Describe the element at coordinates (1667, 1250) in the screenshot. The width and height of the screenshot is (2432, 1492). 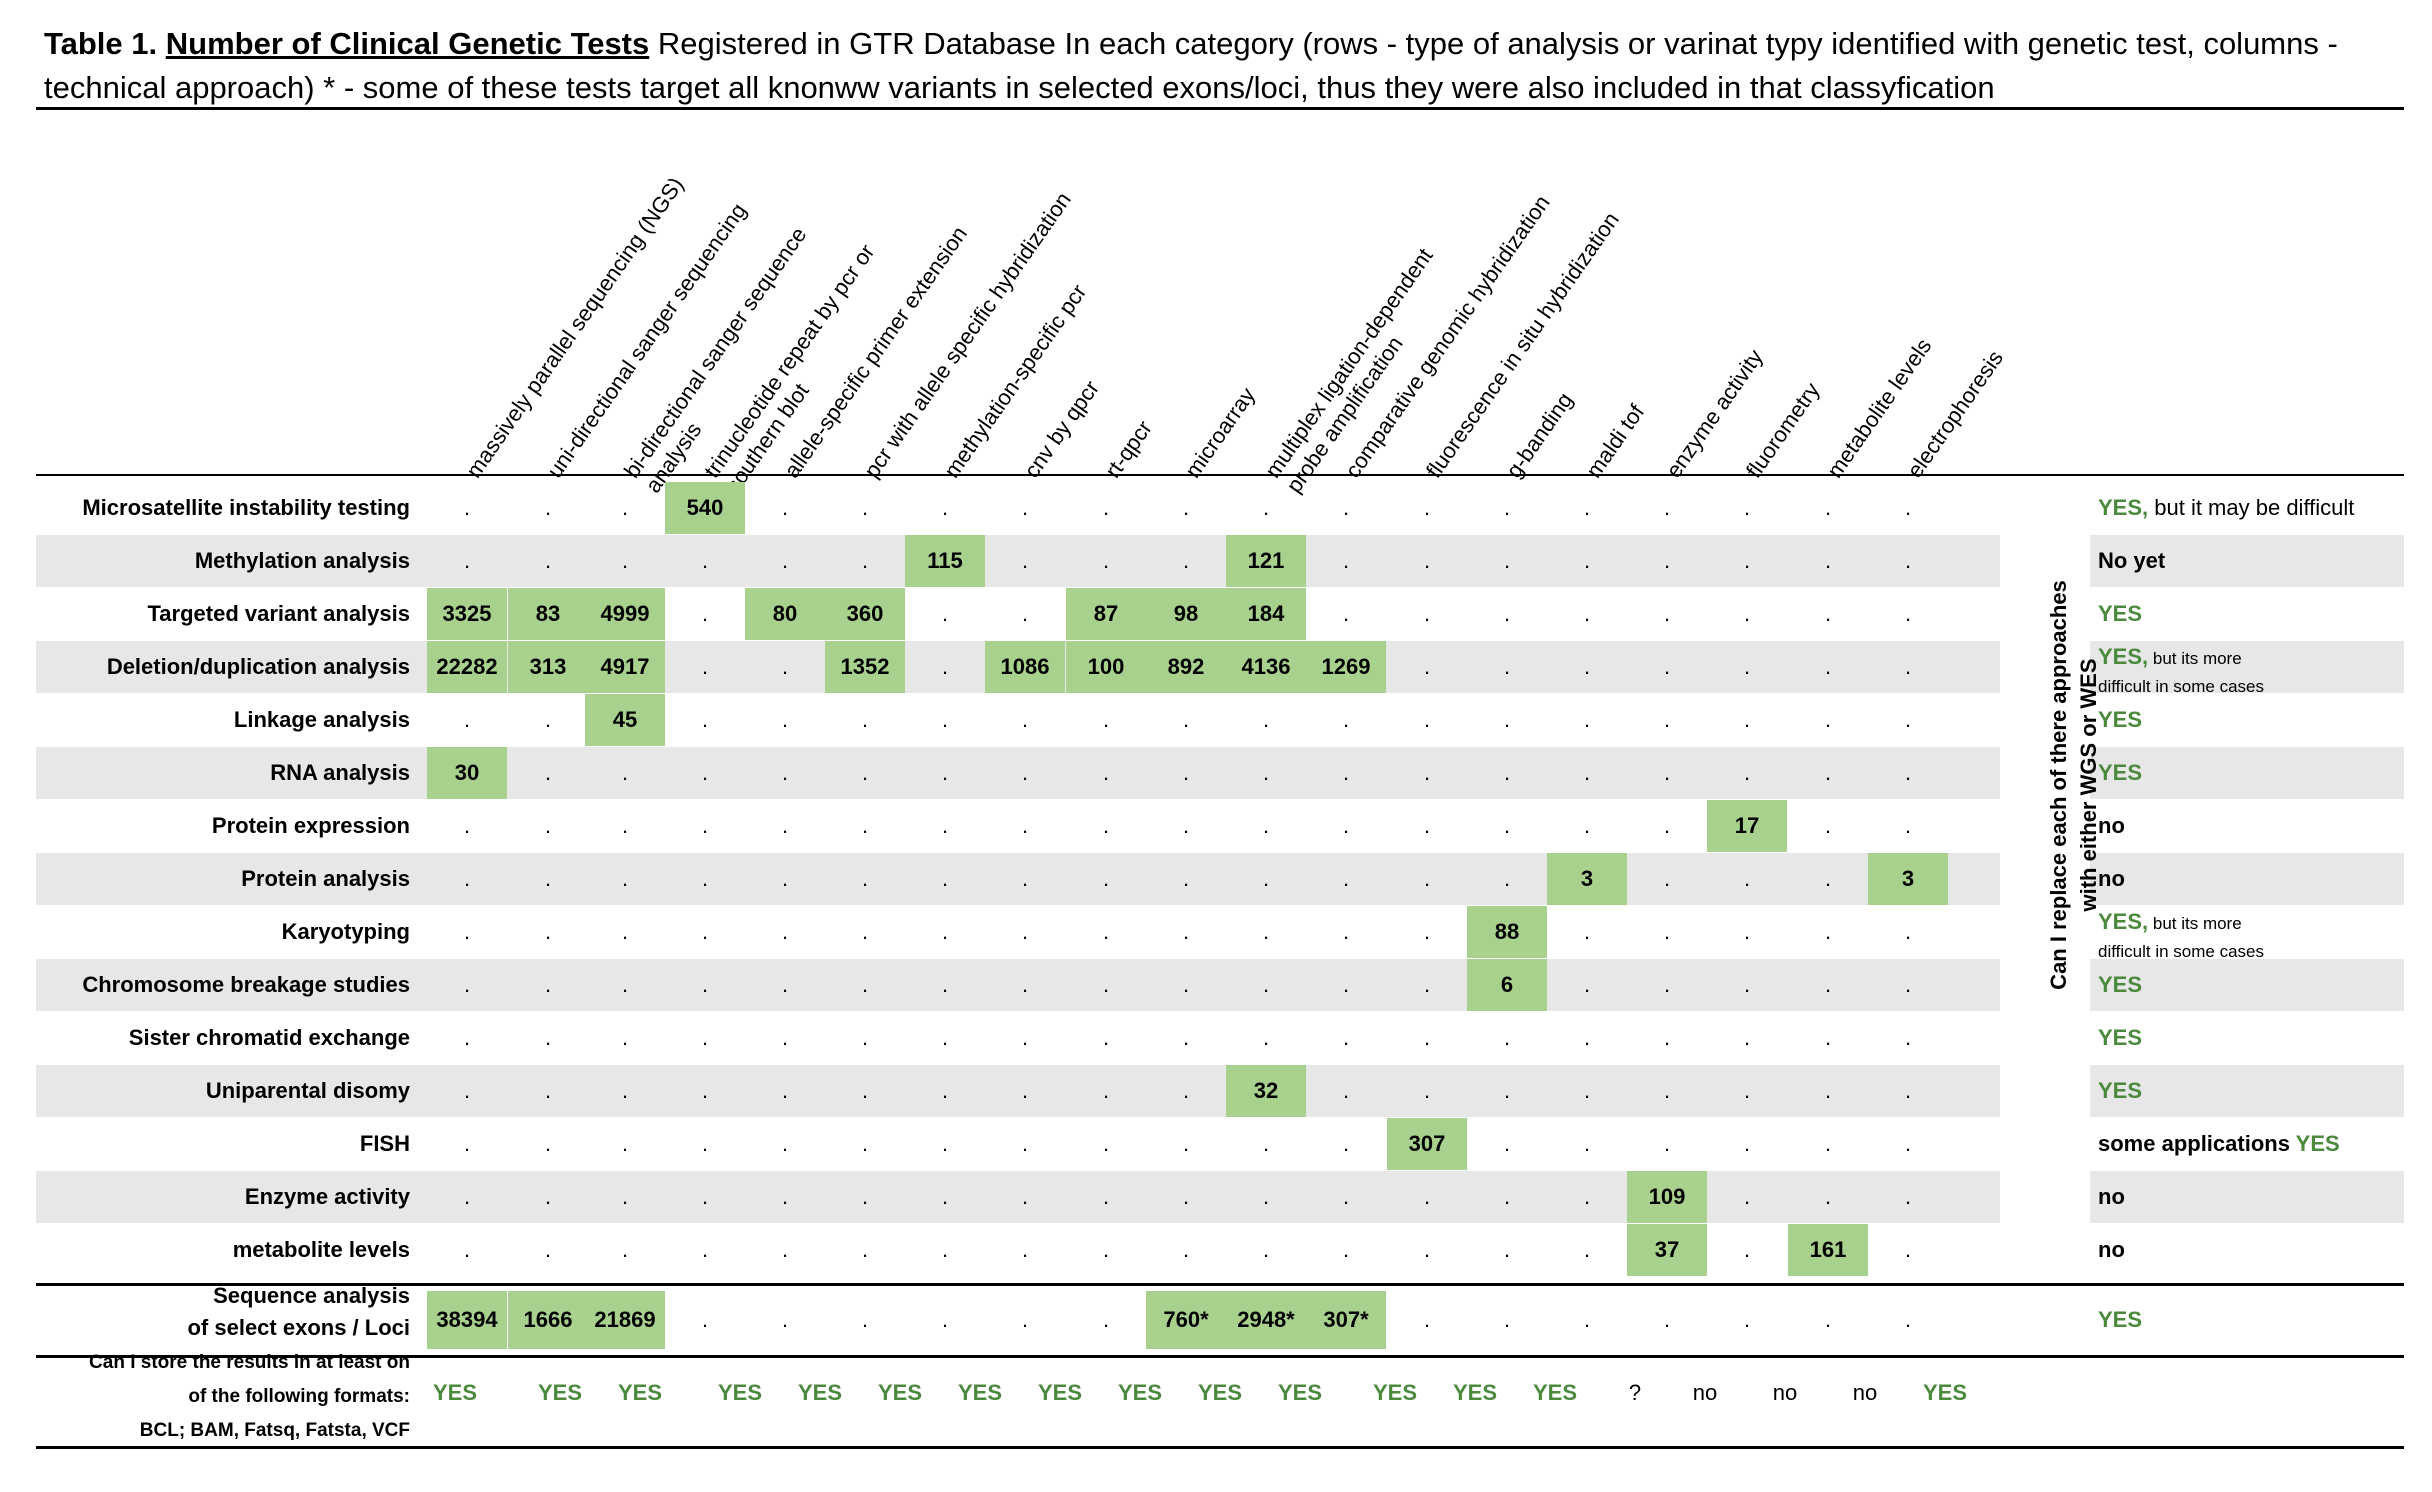
I see `table-cell: 37` at that location.